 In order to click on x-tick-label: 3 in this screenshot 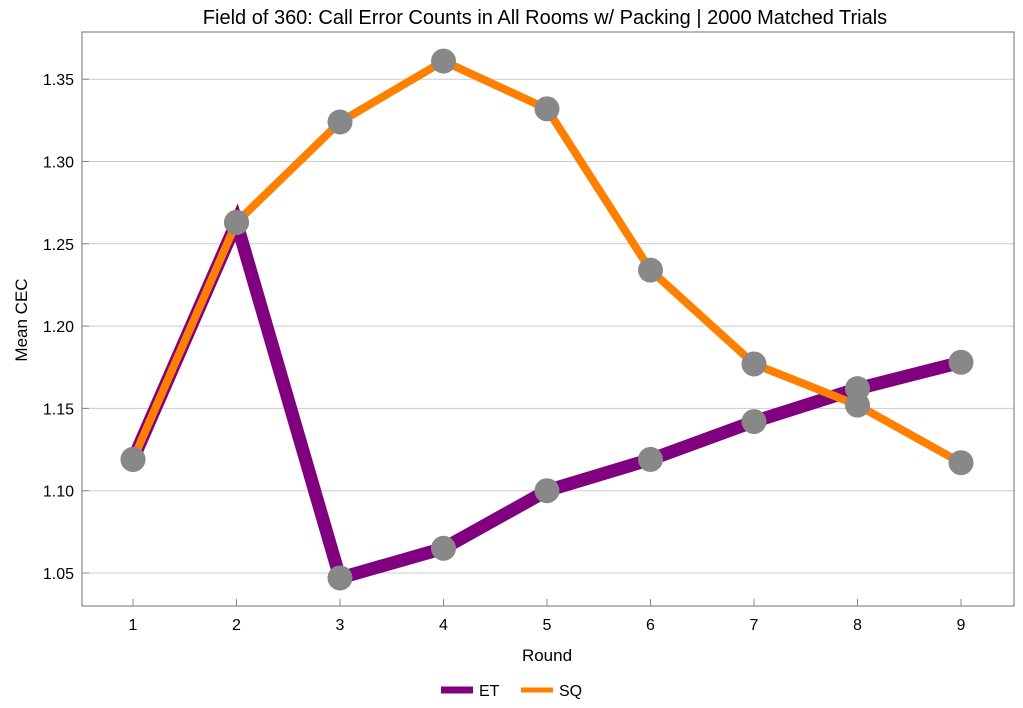, I will do `click(340, 625)`.